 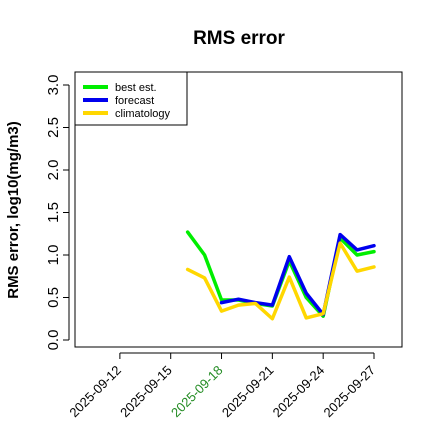 What do you see at coordinates (53, 212) in the screenshot?
I see `y-tick-label: 1.5` at bounding box center [53, 212].